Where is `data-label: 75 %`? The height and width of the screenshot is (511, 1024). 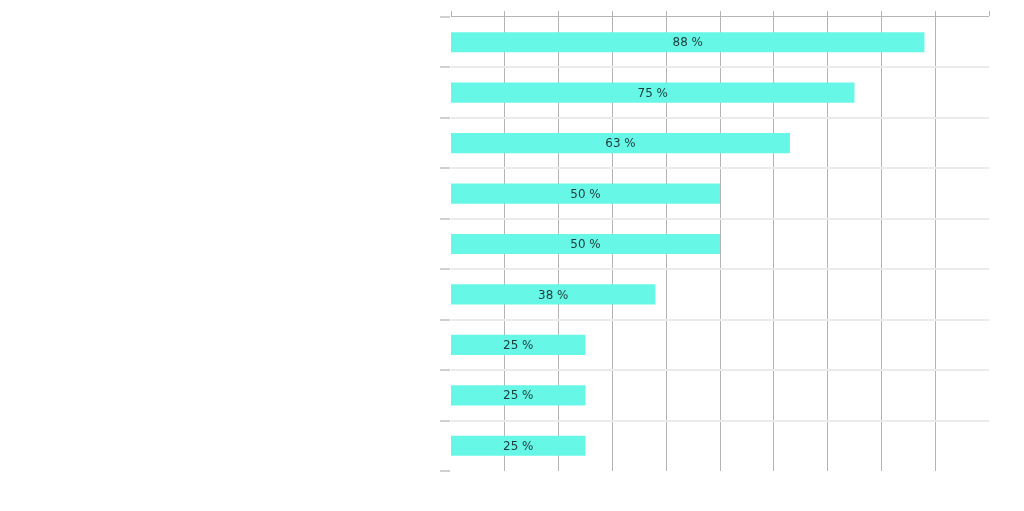
data-label: 75 % is located at coordinates (652, 92).